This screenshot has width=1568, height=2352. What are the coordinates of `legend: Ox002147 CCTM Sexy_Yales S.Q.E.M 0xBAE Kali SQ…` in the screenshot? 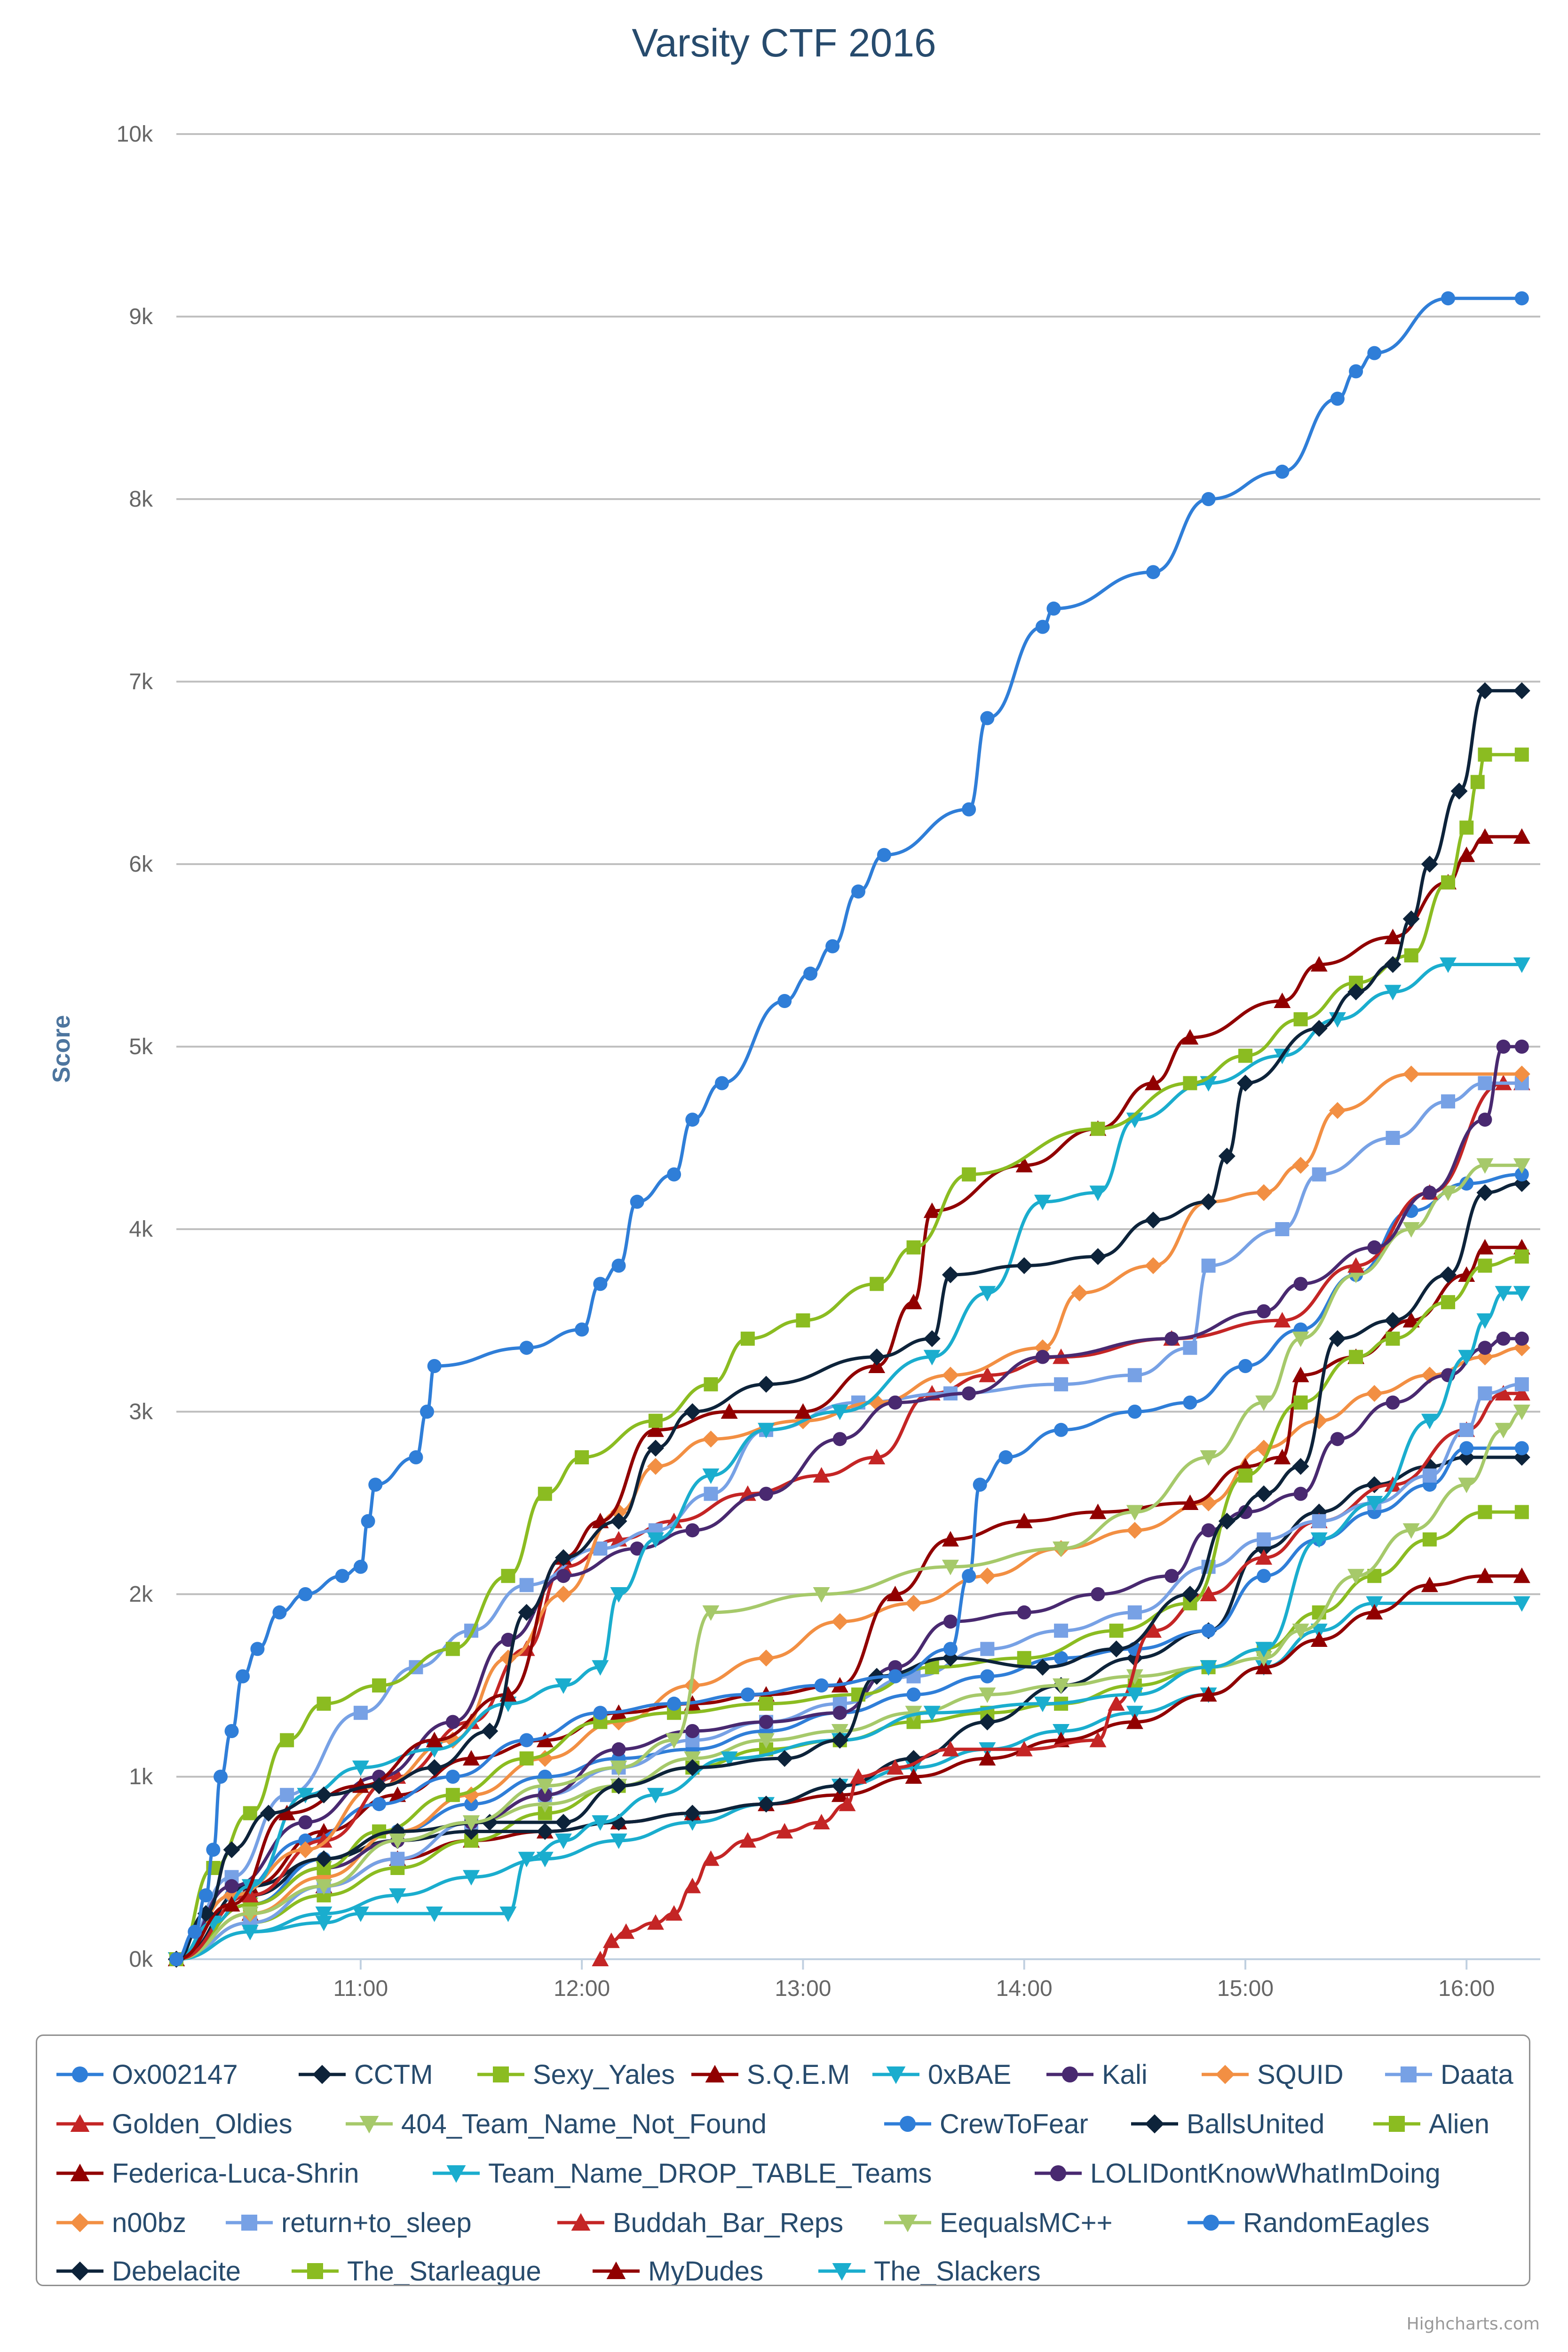 It's located at (785, 2173).